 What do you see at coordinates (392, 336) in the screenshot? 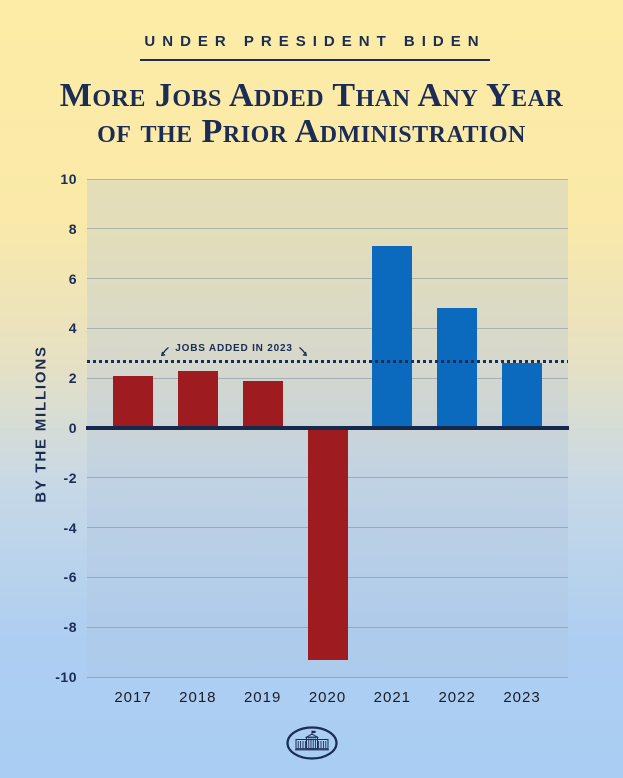
I see `bar-2021` at bounding box center [392, 336].